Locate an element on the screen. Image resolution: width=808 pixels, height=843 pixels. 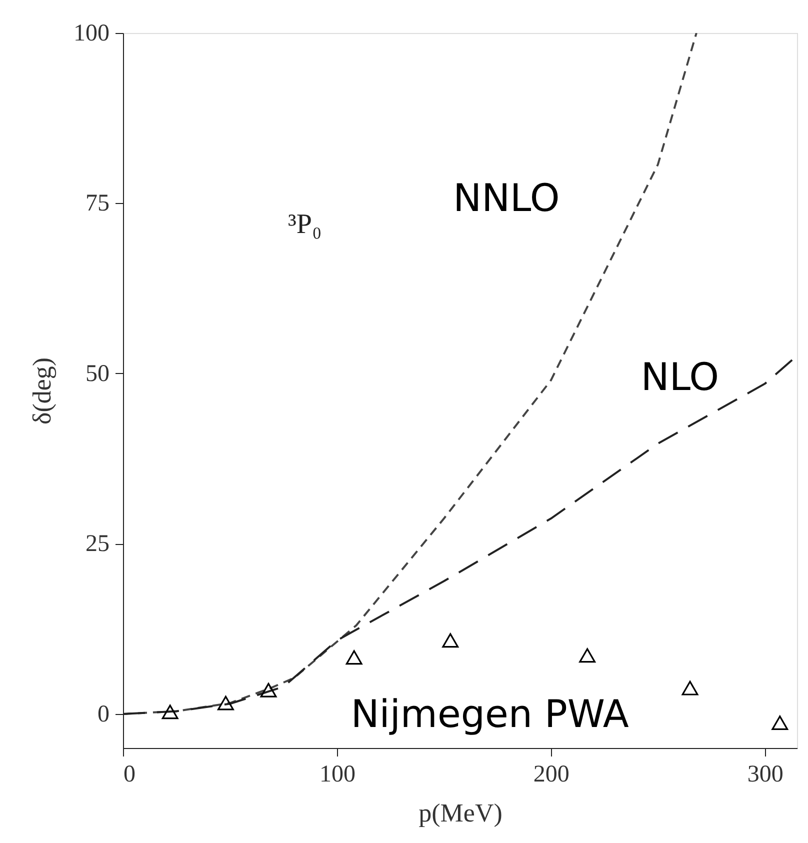
x-tick-label: 100 is located at coordinates (337, 775).